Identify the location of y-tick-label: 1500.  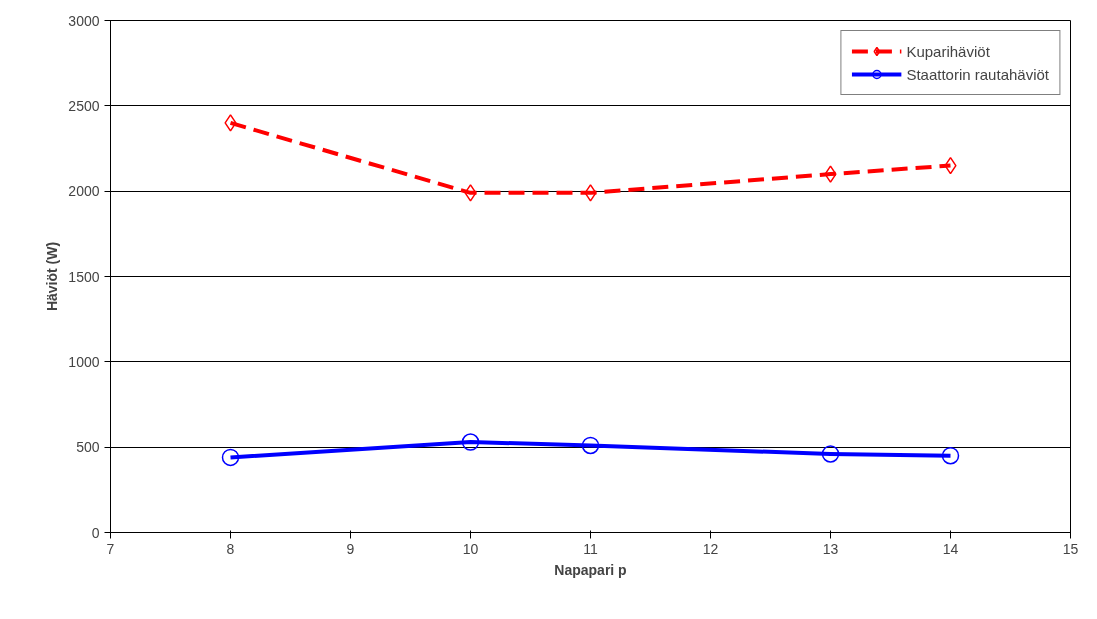
(84, 276).